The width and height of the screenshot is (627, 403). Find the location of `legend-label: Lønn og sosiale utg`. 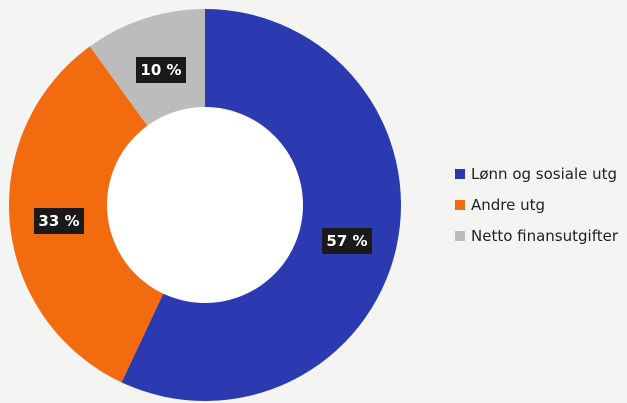

legend-label: Lønn og sosiale utg is located at coordinates (544, 173).